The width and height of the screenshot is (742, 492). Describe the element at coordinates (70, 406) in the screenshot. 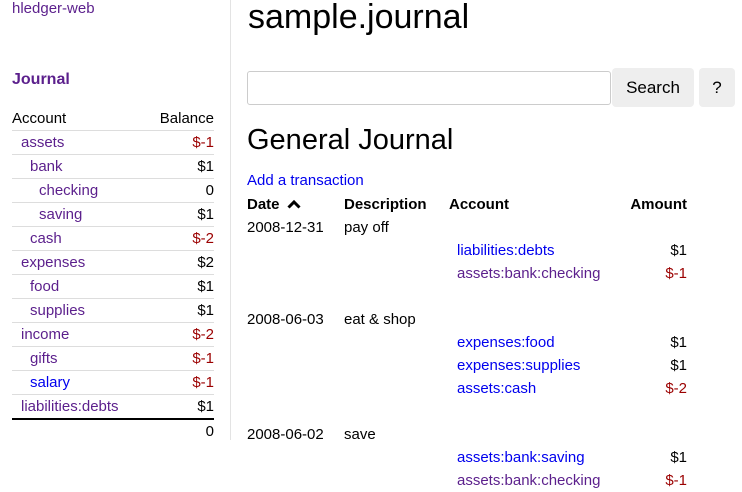

I see `account-link: liabilities:debts` at that location.